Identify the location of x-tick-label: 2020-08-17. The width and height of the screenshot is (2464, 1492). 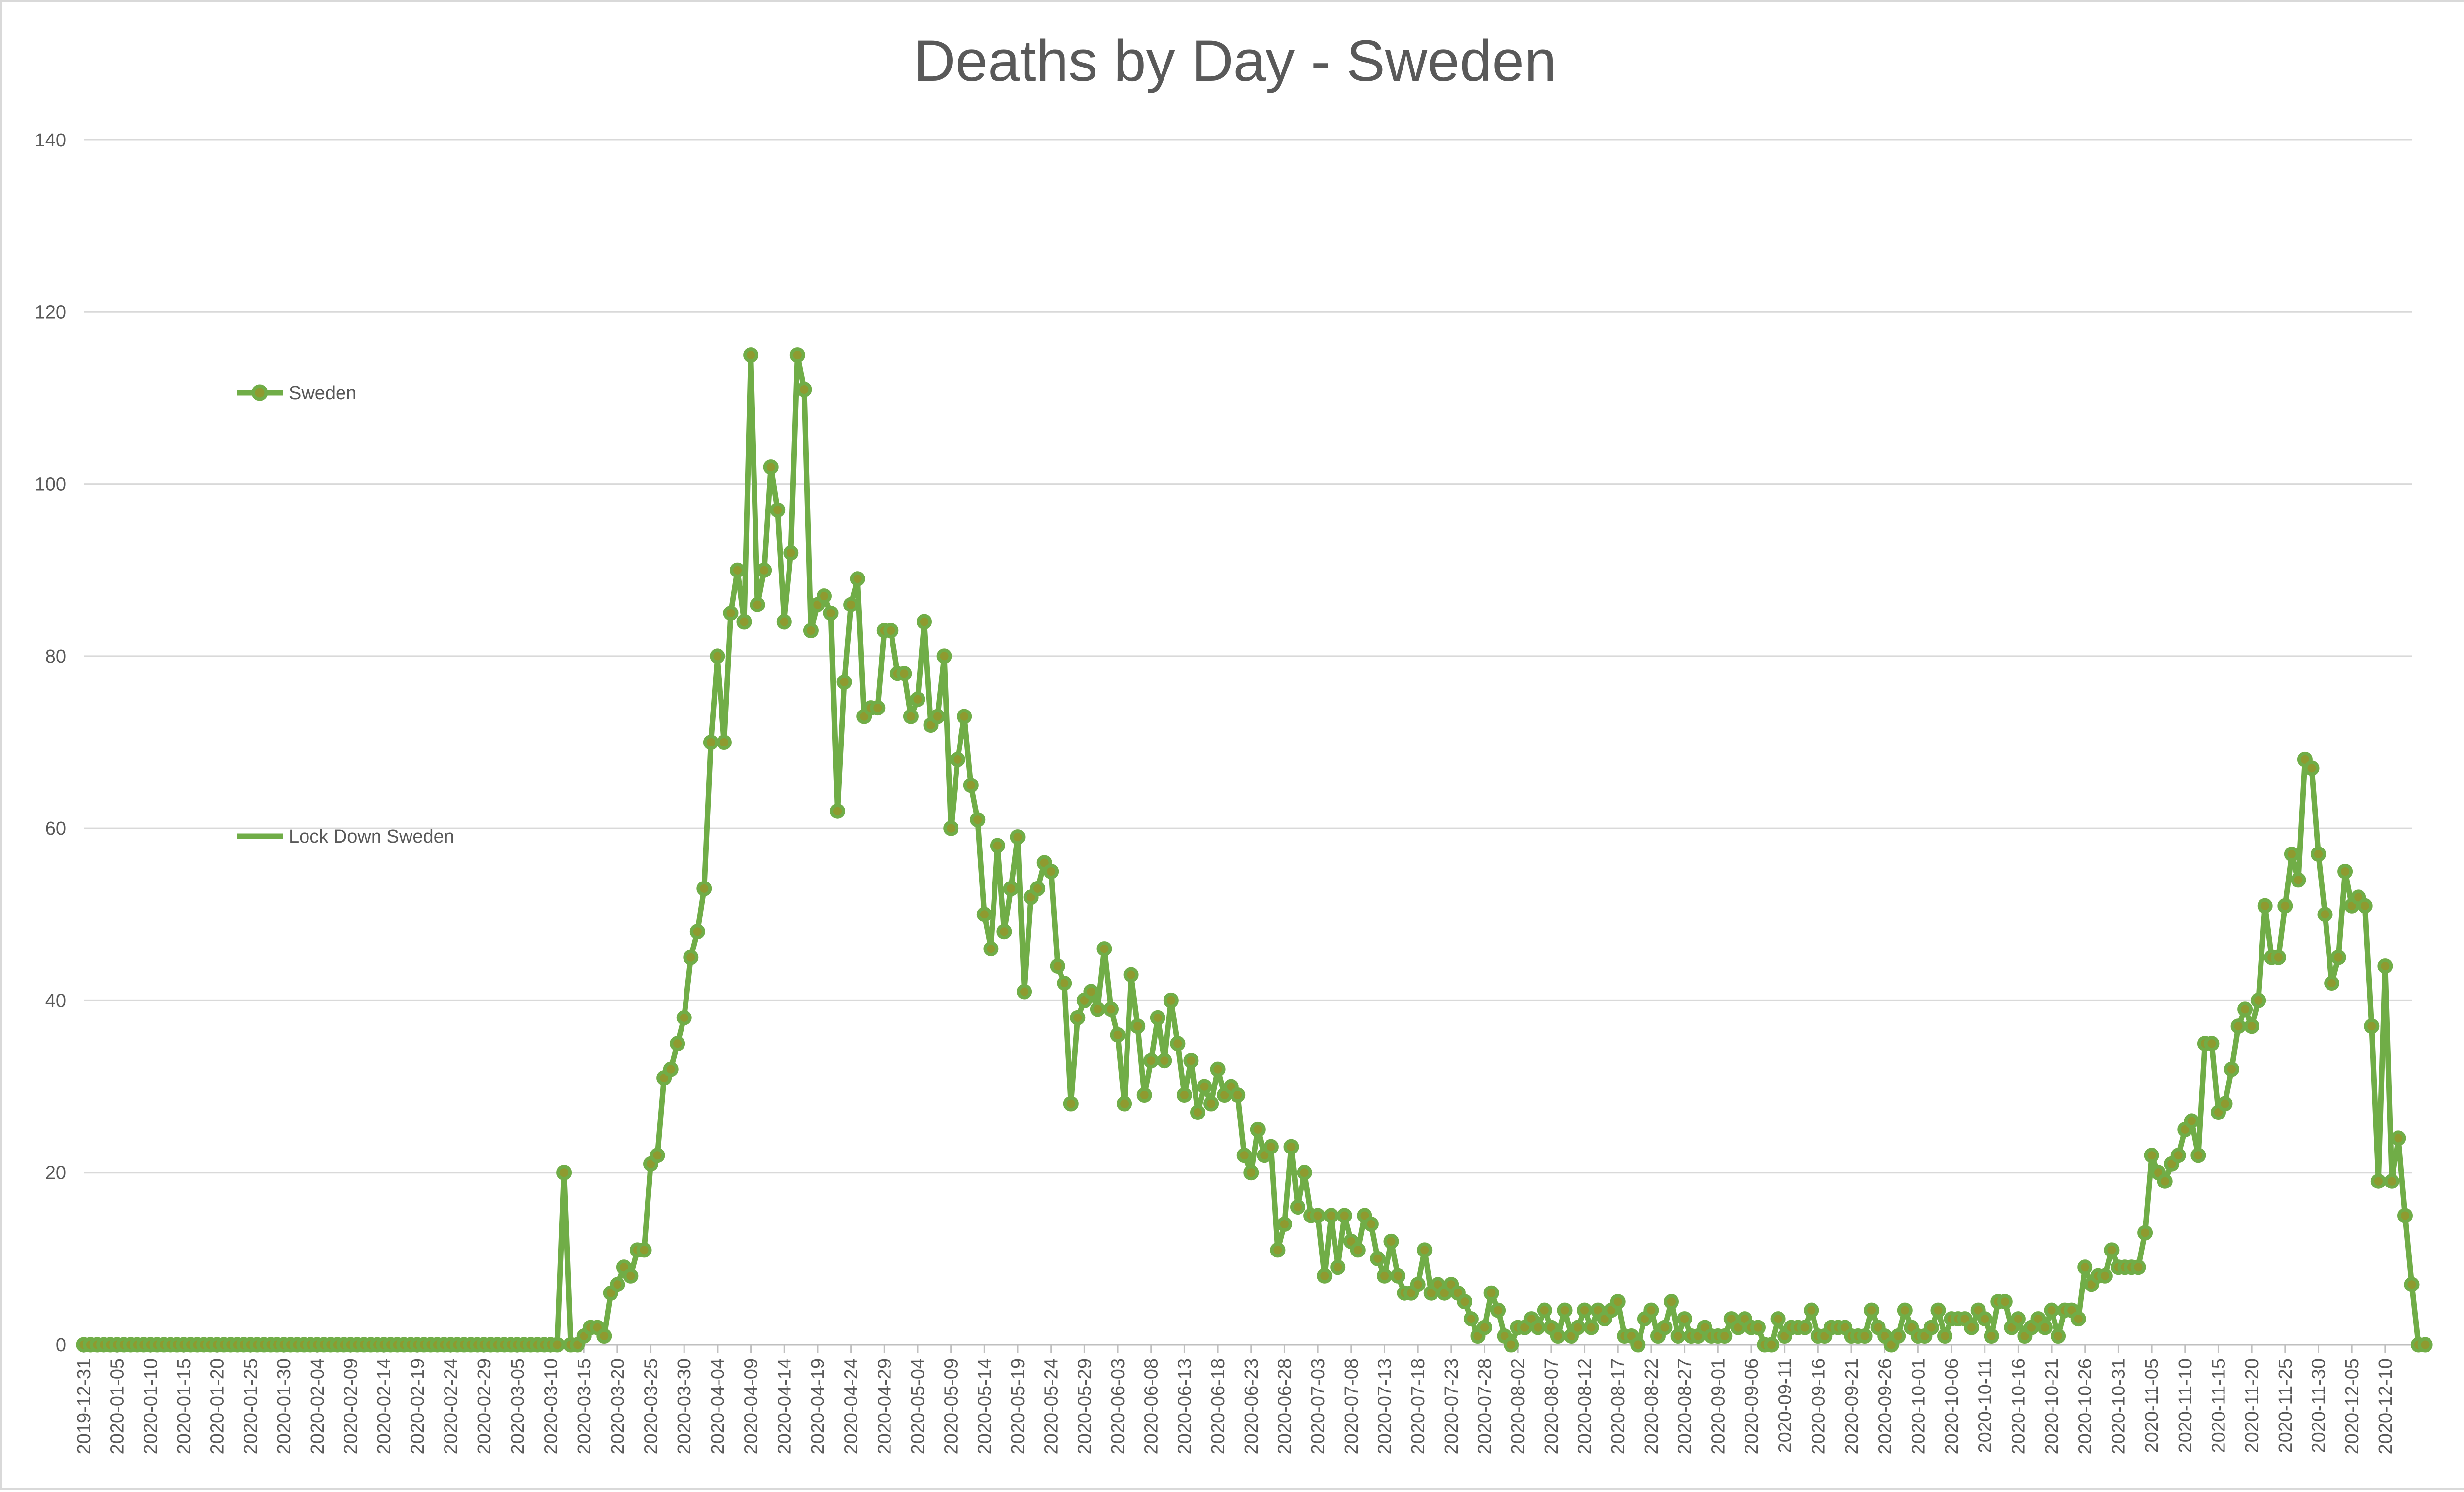
(1618, 1406).